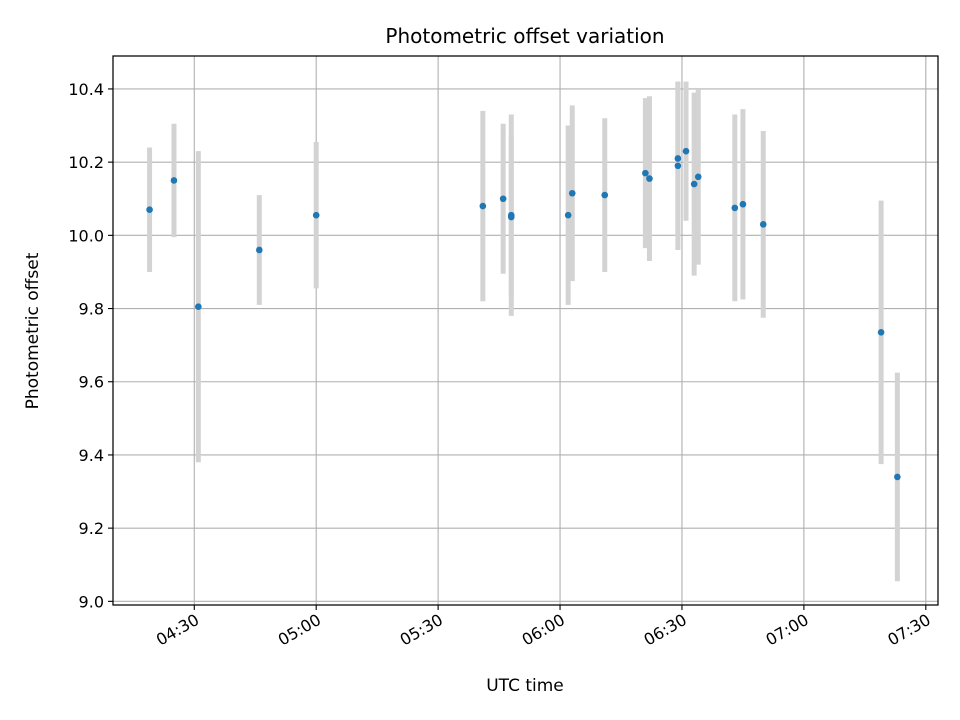 The height and width of the screenshot is (720, 960). I want to click on y-tick-label: 9.2, so click(91, 528).